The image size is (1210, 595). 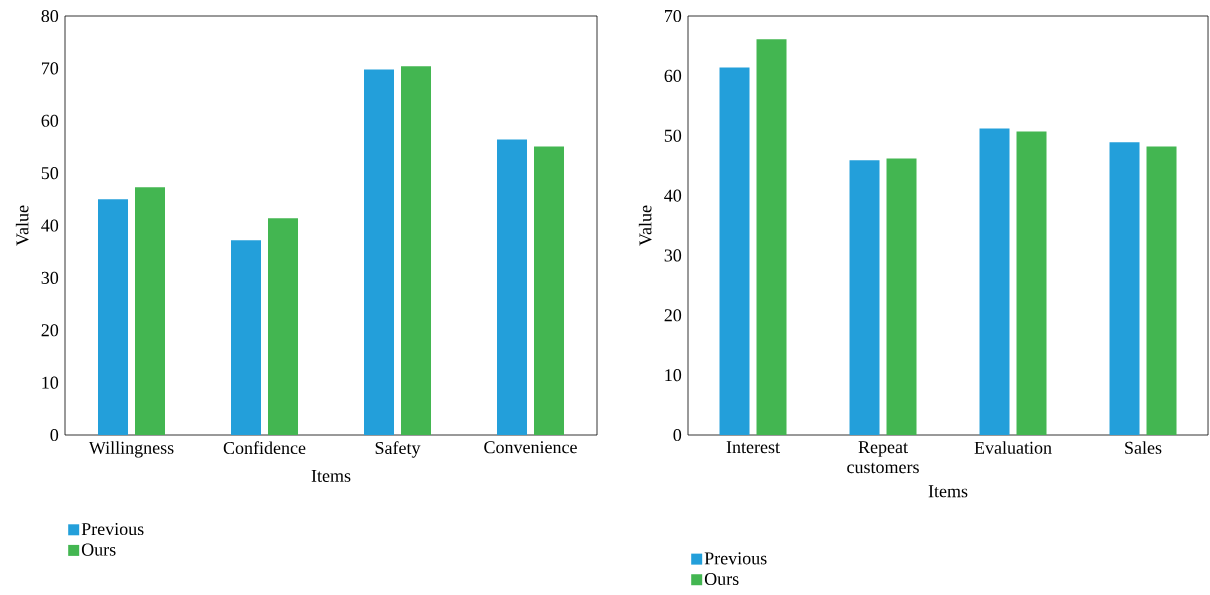 I want to click on x-tick-label: Interest, so click(x=753, y=447).